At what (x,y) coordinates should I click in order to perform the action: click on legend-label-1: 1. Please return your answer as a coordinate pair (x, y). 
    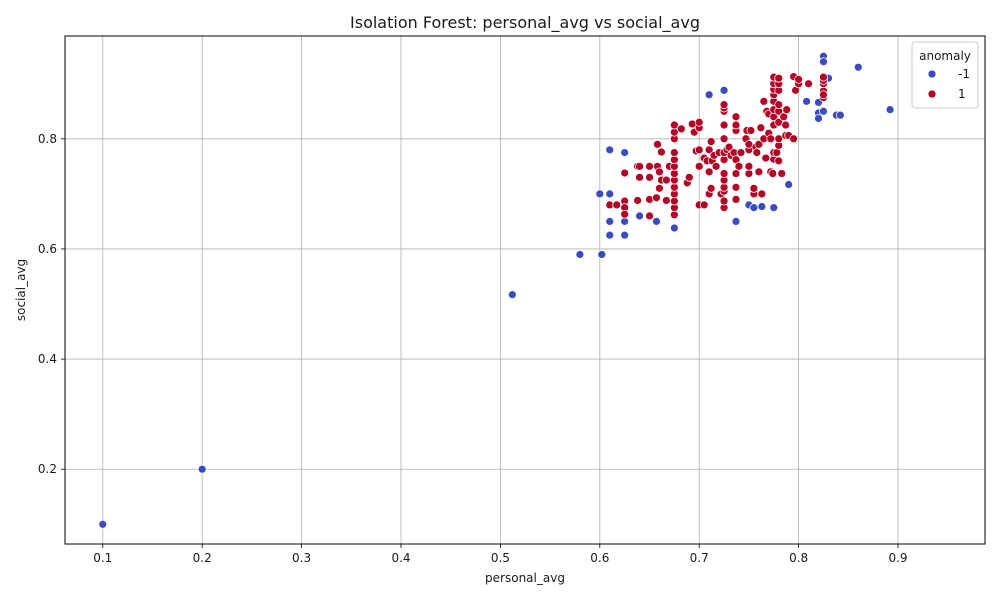
    Looking at the image, I should click on (962, 94).